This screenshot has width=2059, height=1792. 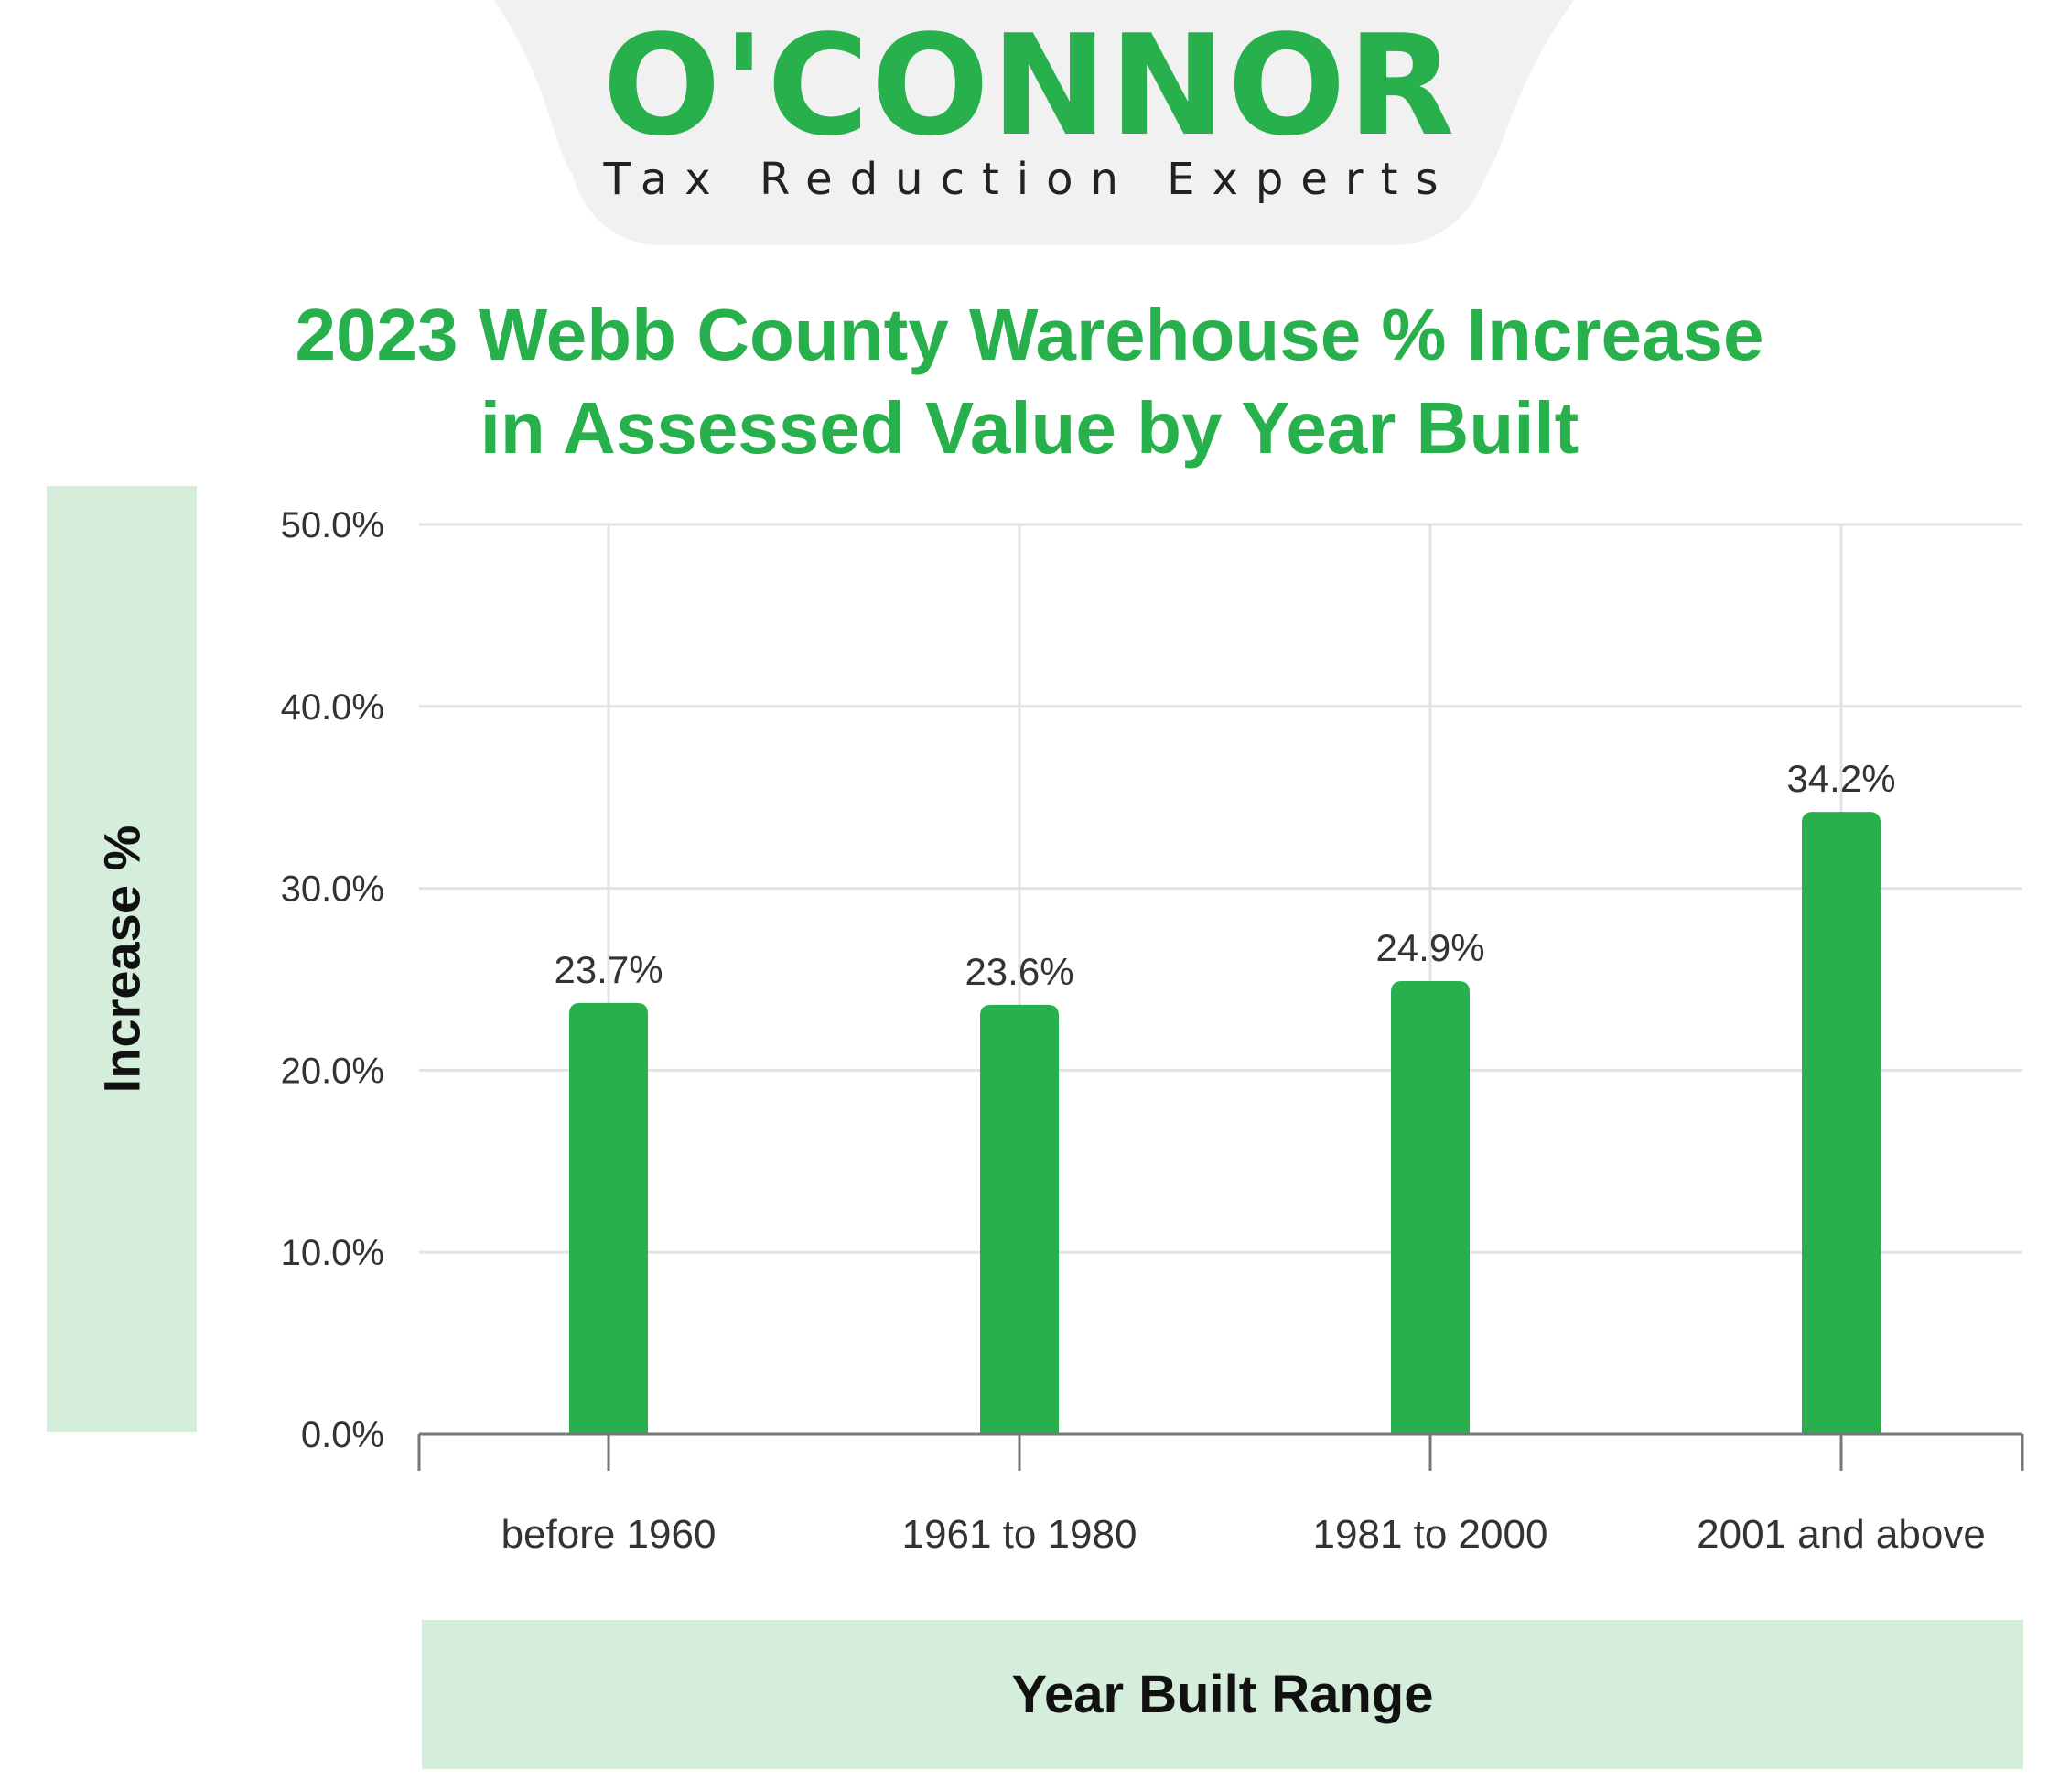 What do you see at coordinates (342, 1435) in the screenshot?
I see `y-tick-label: 0.0%` at bounding box center [342, 1435].